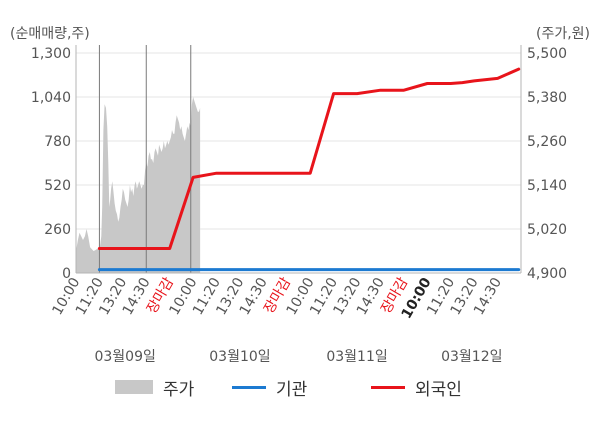 The height and width of the screenshot is (432, 600). Describe the element at coordinates (547, 186) in the screenshot. I see `right-tick-label: 5,140` at that location.